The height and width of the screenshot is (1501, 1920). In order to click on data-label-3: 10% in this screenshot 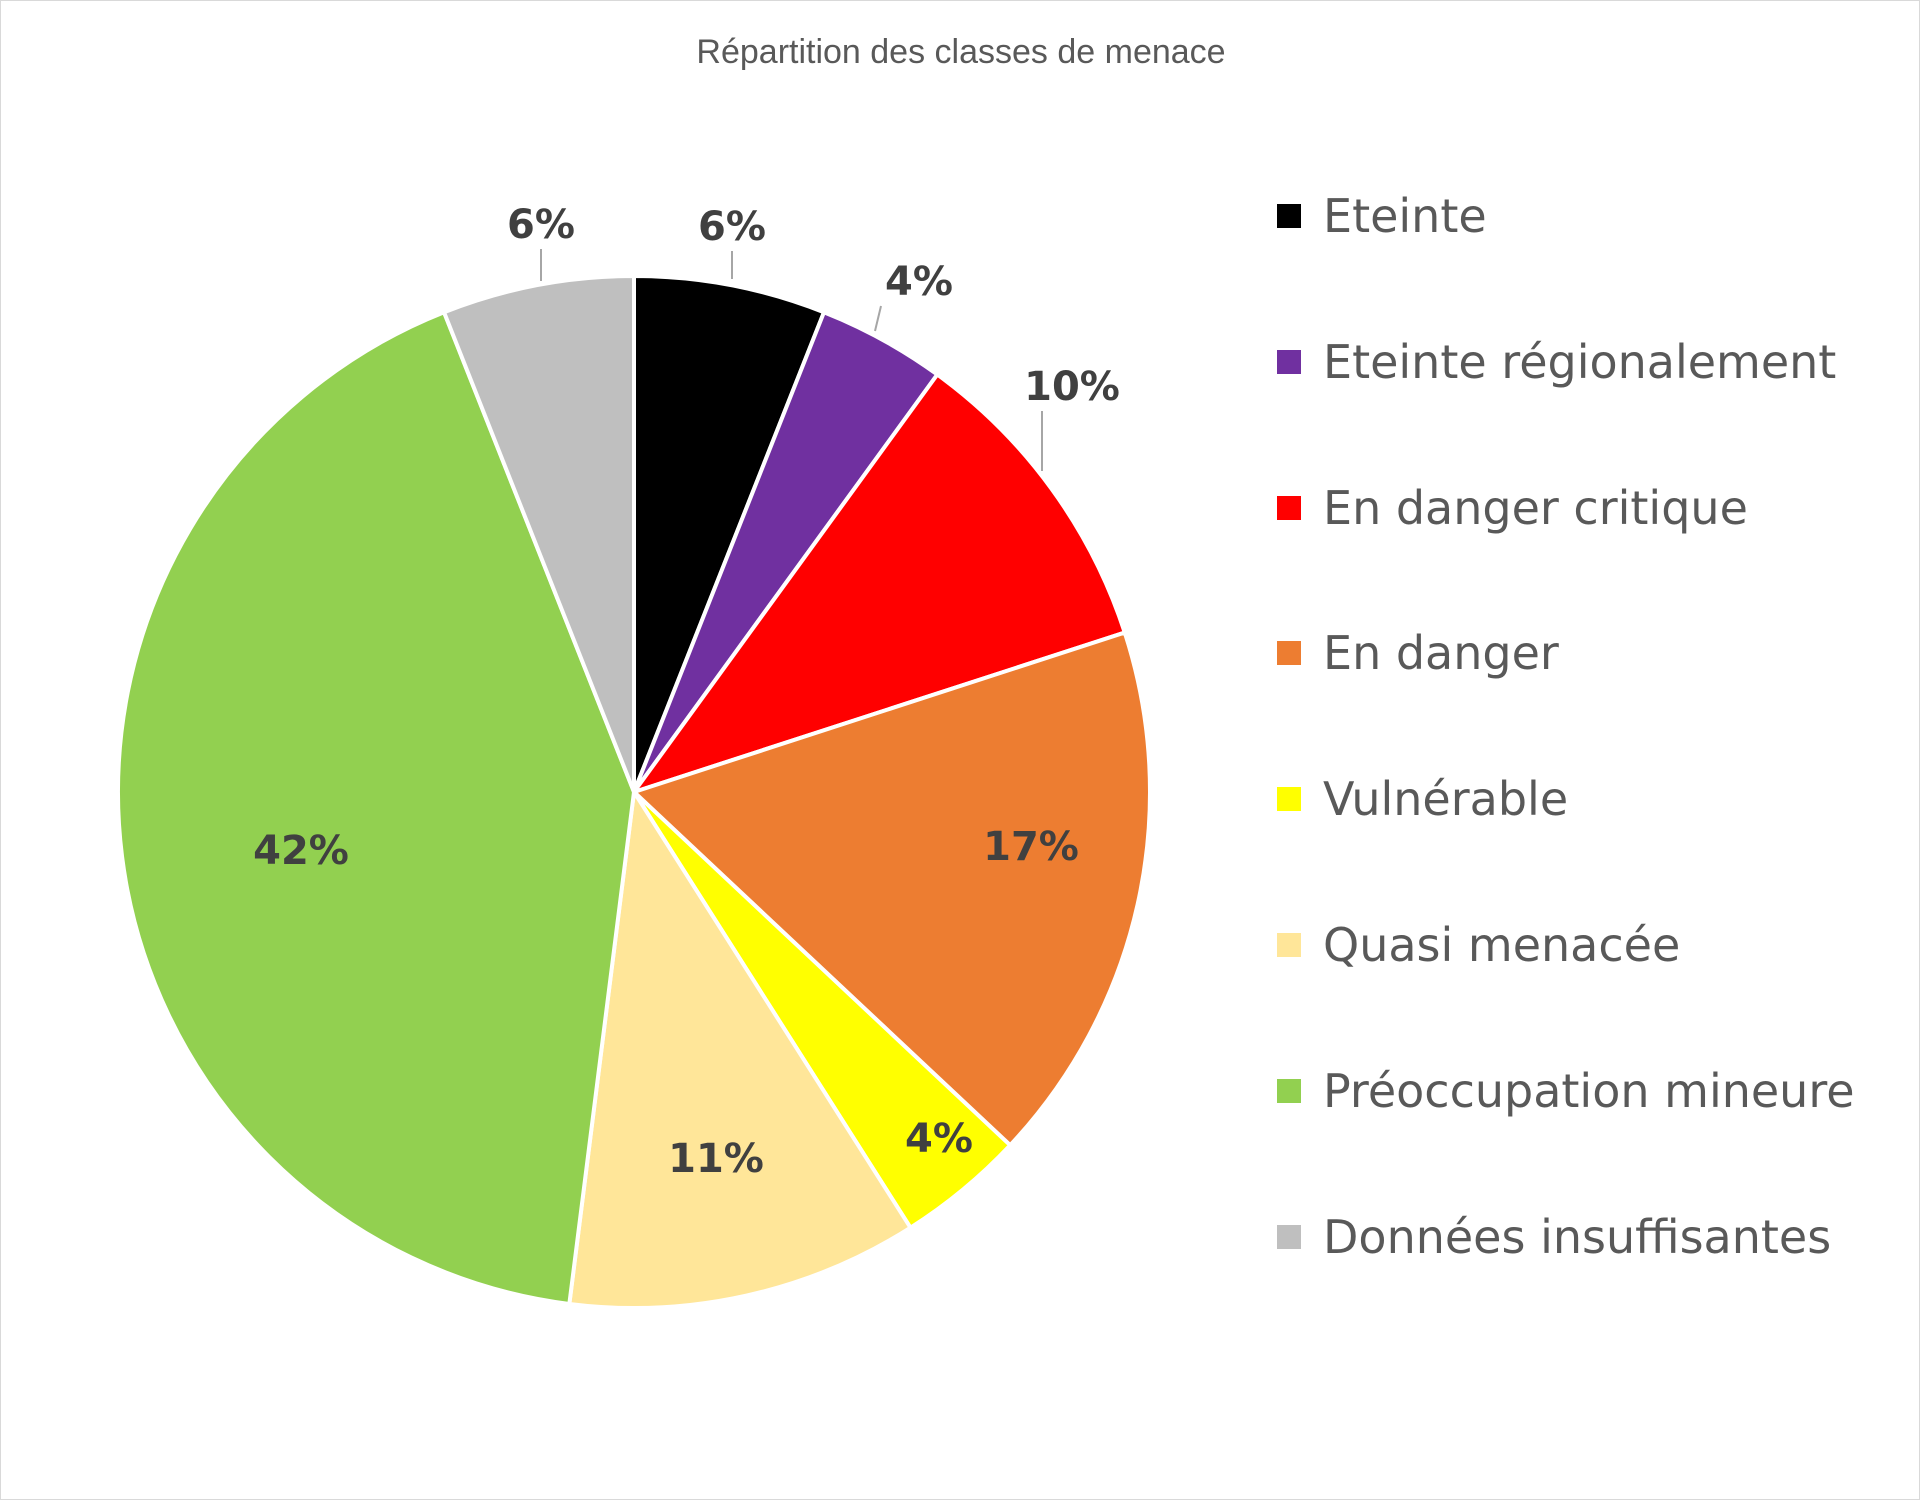, I will do `click(1072, 387)`.